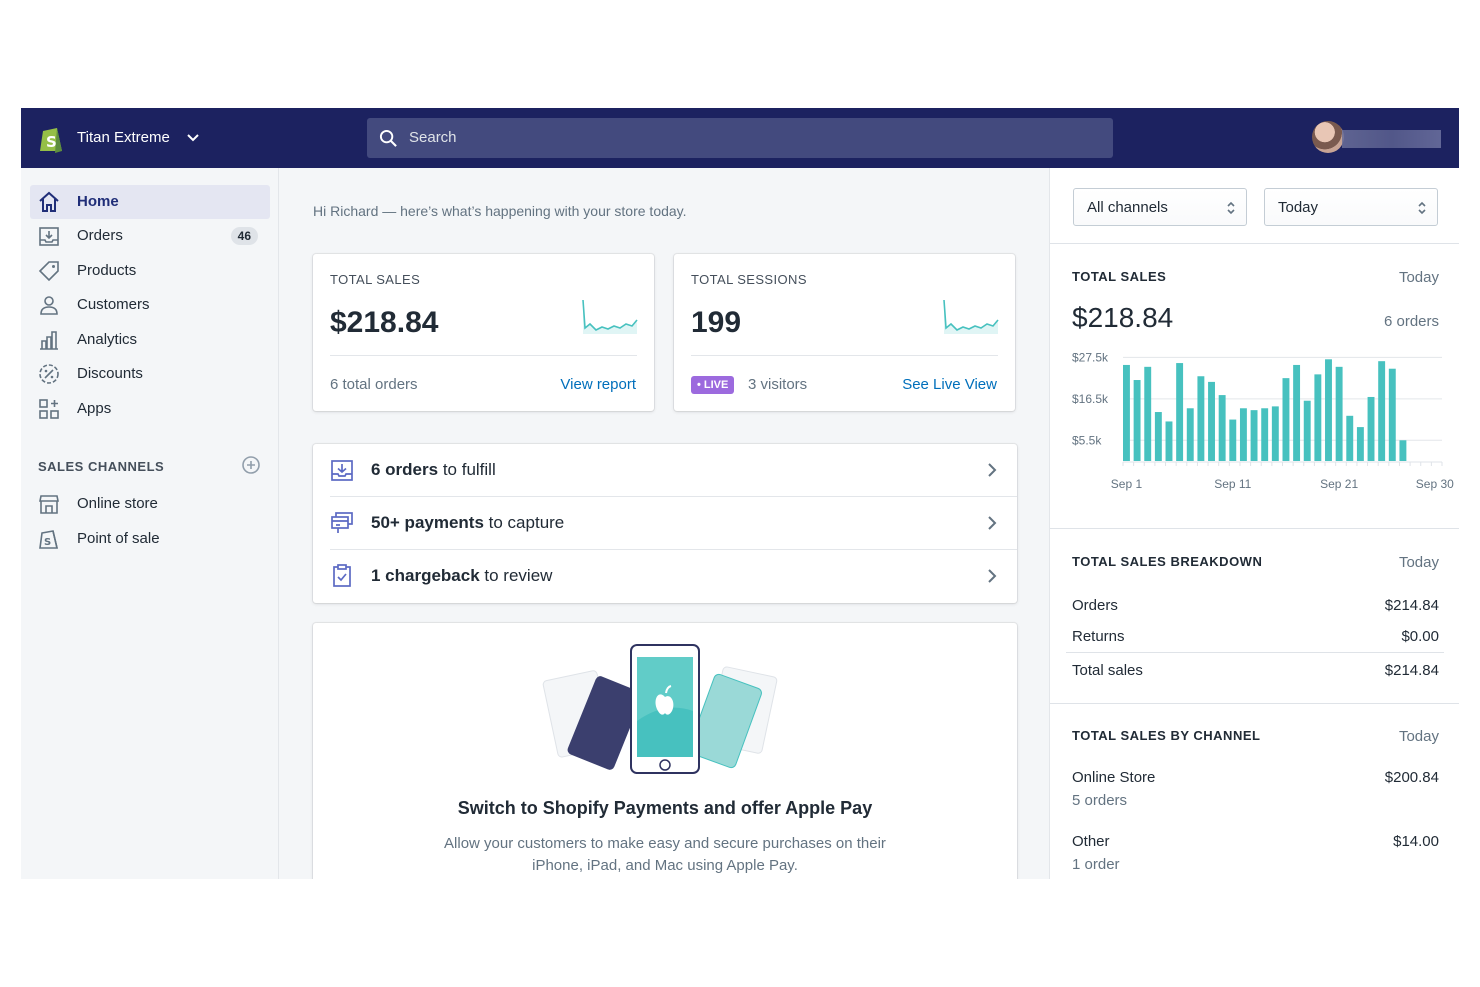  Describe the element at coordinates (1090, 399) in the screenshot. I see `chart-y-tick-label: $16.5k` at that location.